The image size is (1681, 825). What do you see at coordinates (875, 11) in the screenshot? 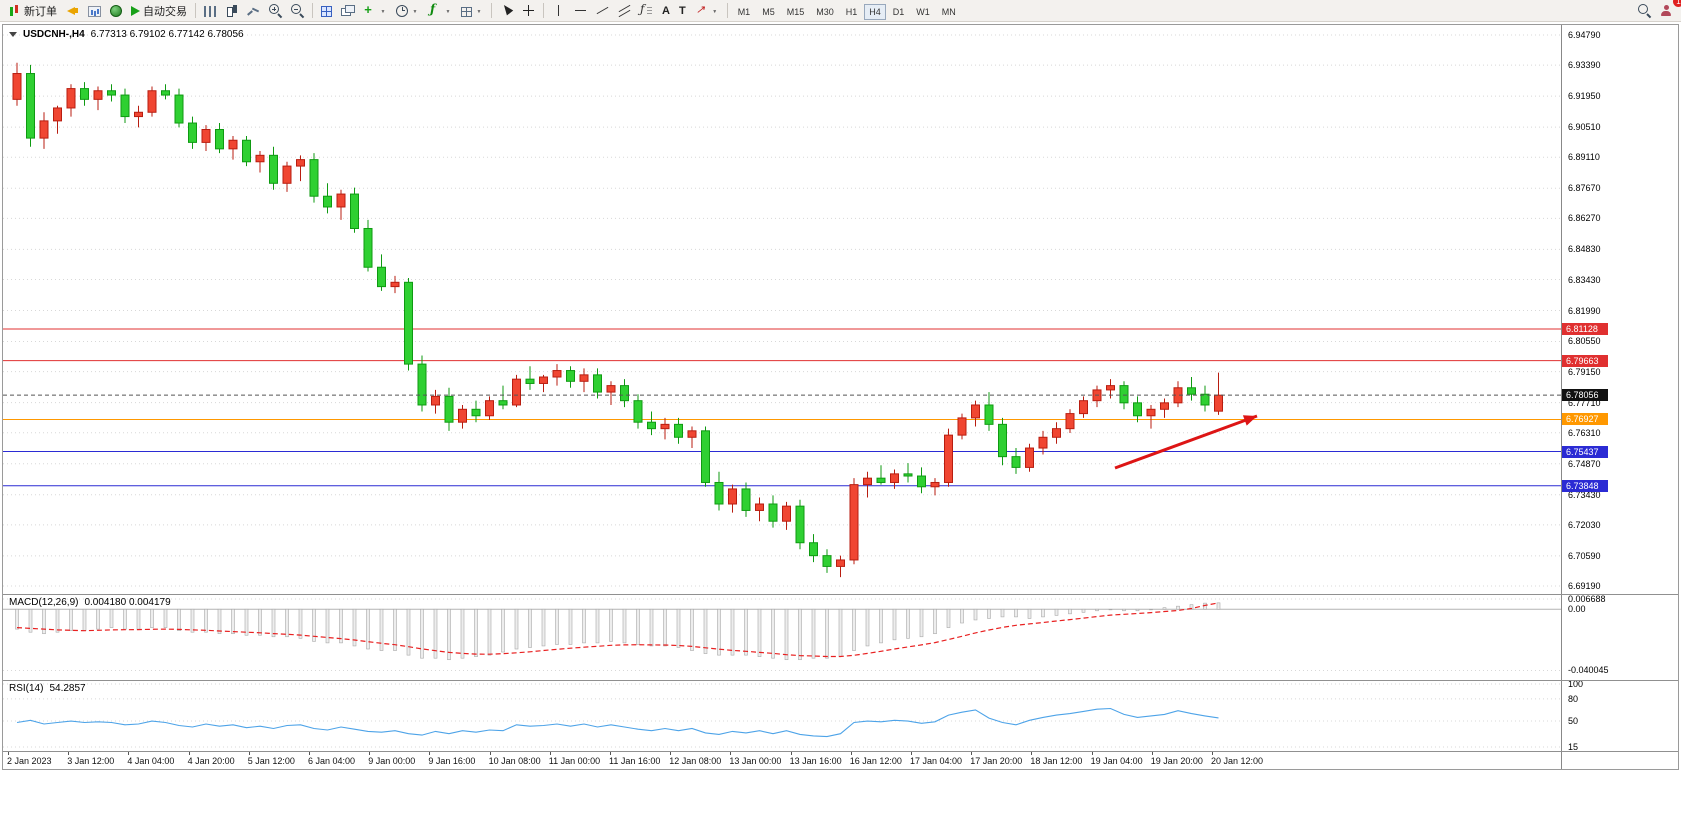
I see `timeframe-button-h4: H4` at bounding box center [875, 11].